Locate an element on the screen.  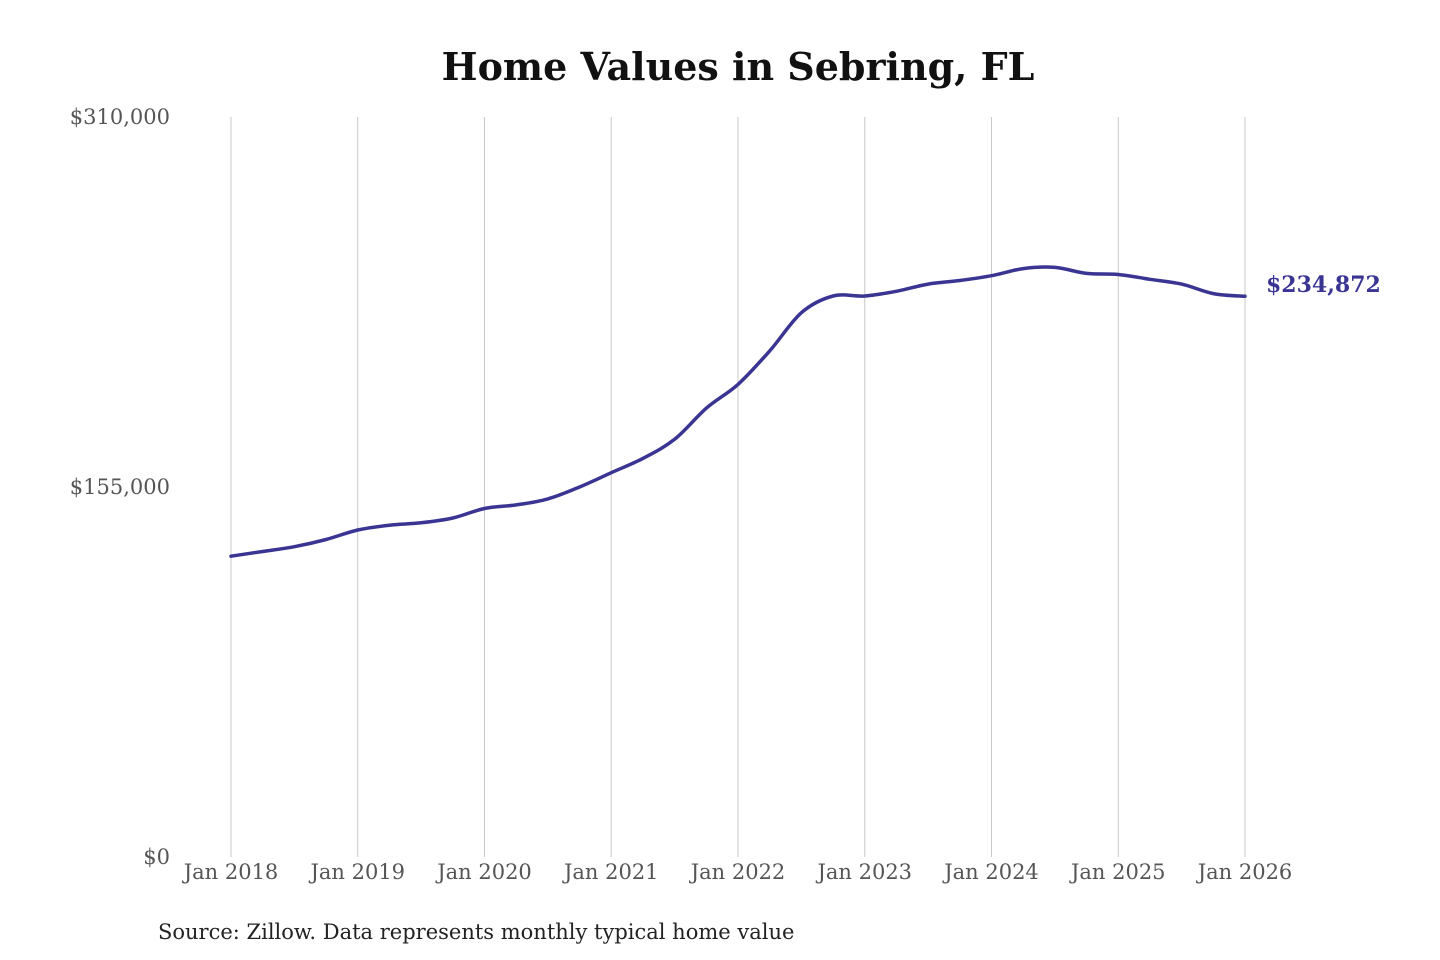
latest-value-label: $234,872 is located at coordinates (1323, 285).